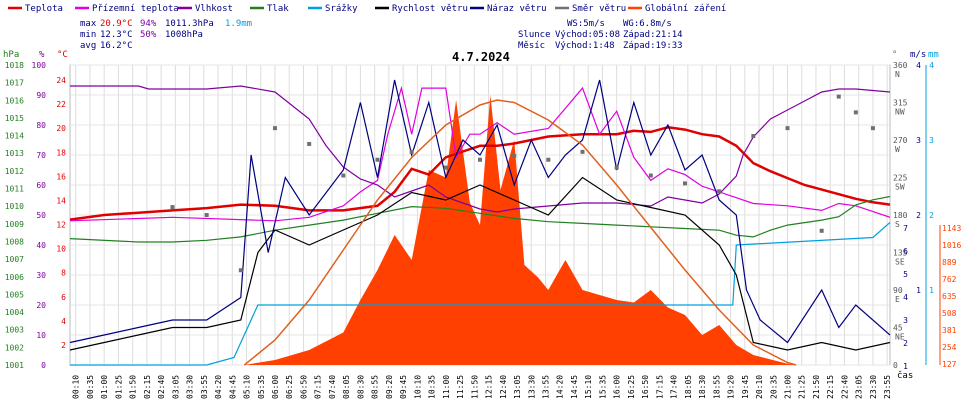 This screenshot has width=966, height=400. Describe the element at coordinates (685, 9) in the screenshot. I see `legend-label: Globální záření` at that location.